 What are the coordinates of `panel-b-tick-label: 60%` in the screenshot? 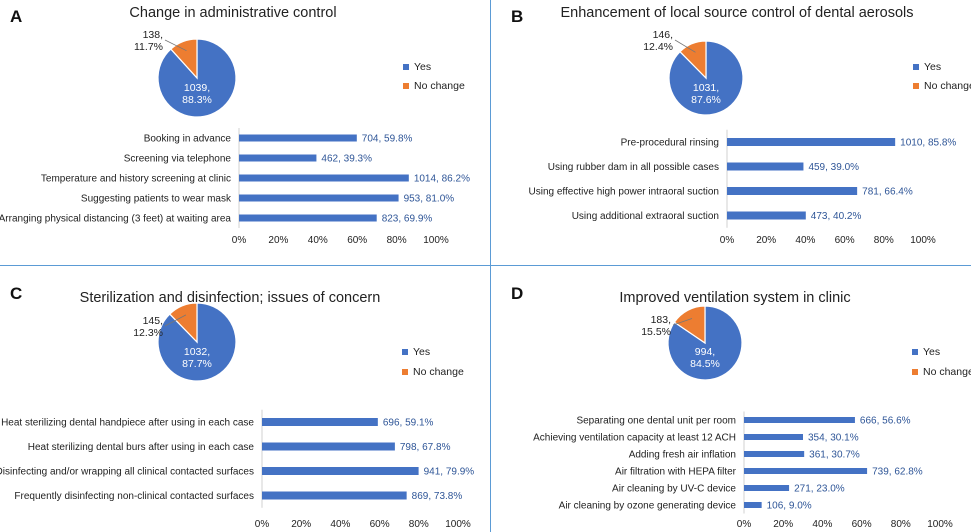 It's located at (845, 240).